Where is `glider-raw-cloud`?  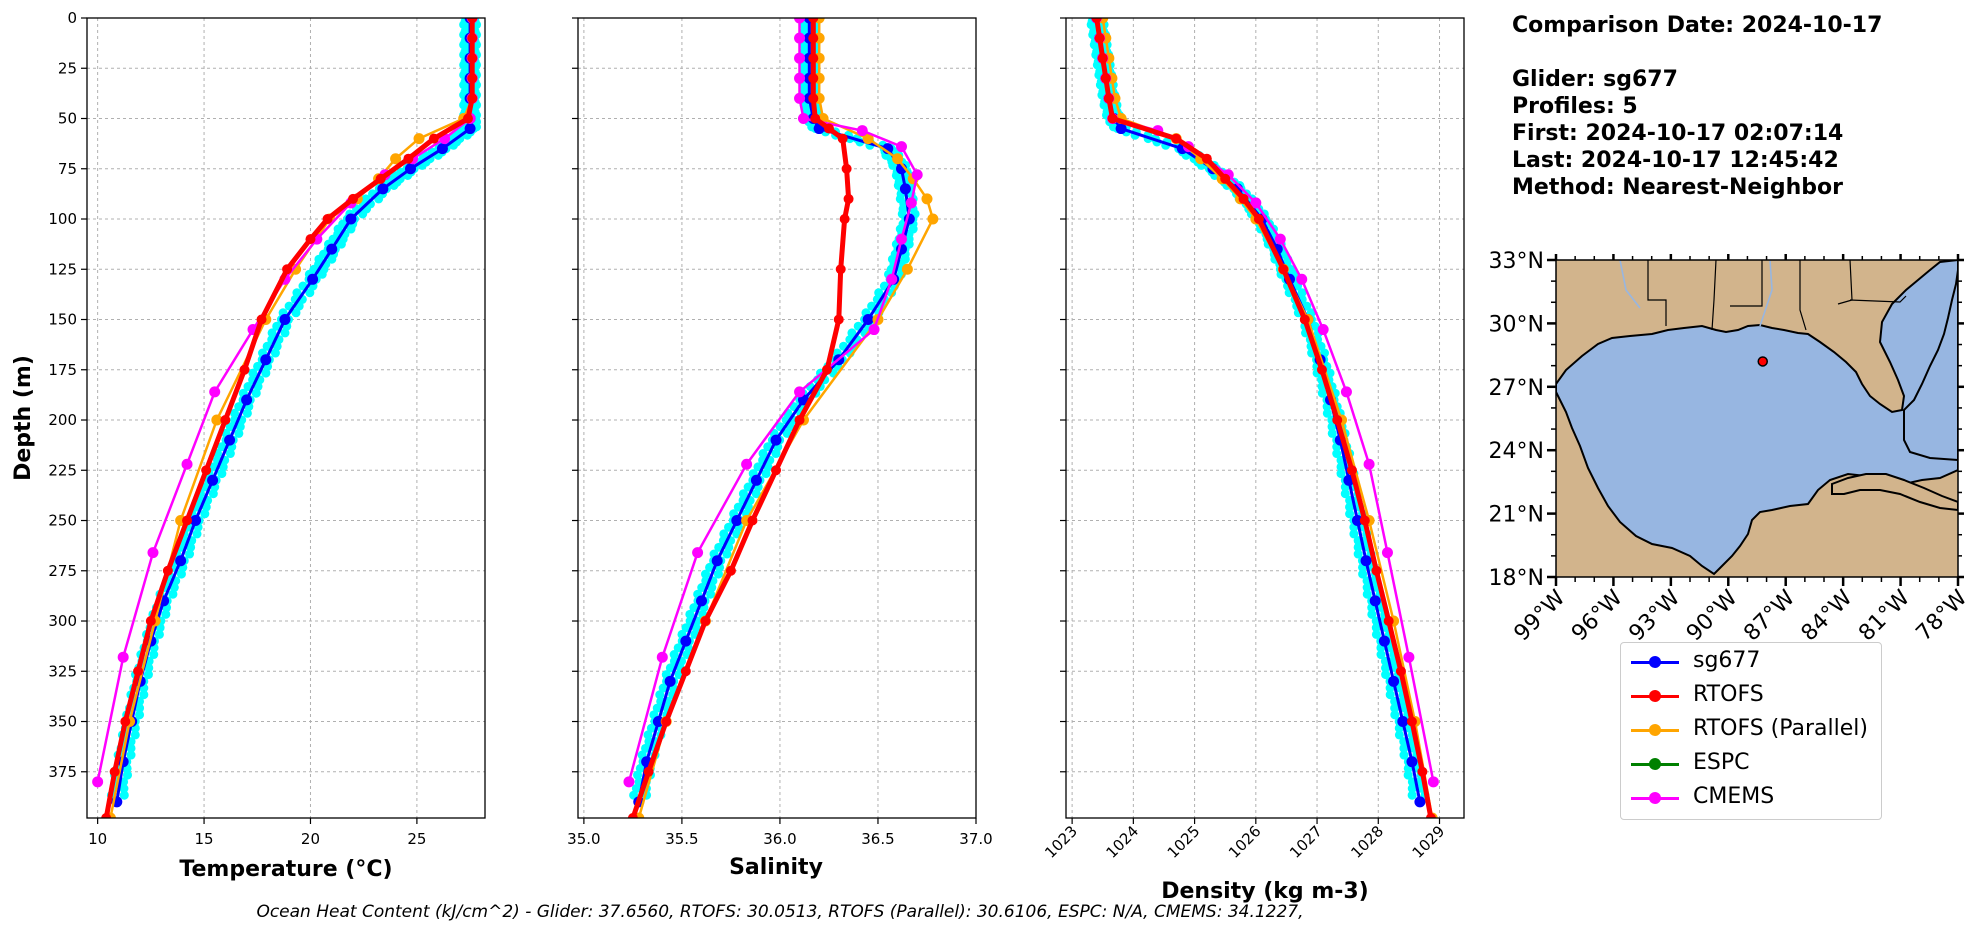 glider-raw-cloud is located at coordinates (1258, 409).